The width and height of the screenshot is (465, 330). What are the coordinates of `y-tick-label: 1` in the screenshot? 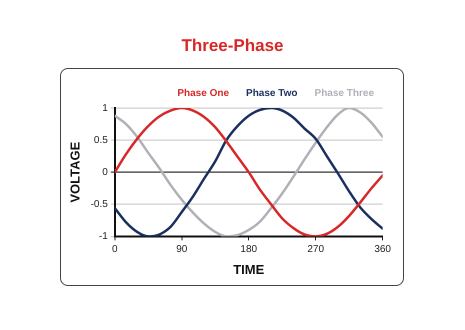 It's located at (105, 108).